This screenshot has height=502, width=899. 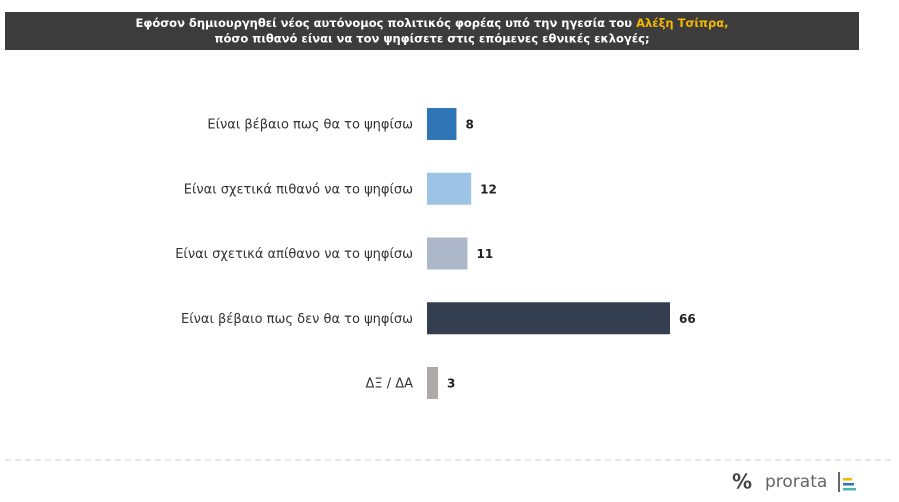 What do you see at coordinates (469, 125) in the screenshot?
I see `value-label: 8` at bounding box center [469, 125].